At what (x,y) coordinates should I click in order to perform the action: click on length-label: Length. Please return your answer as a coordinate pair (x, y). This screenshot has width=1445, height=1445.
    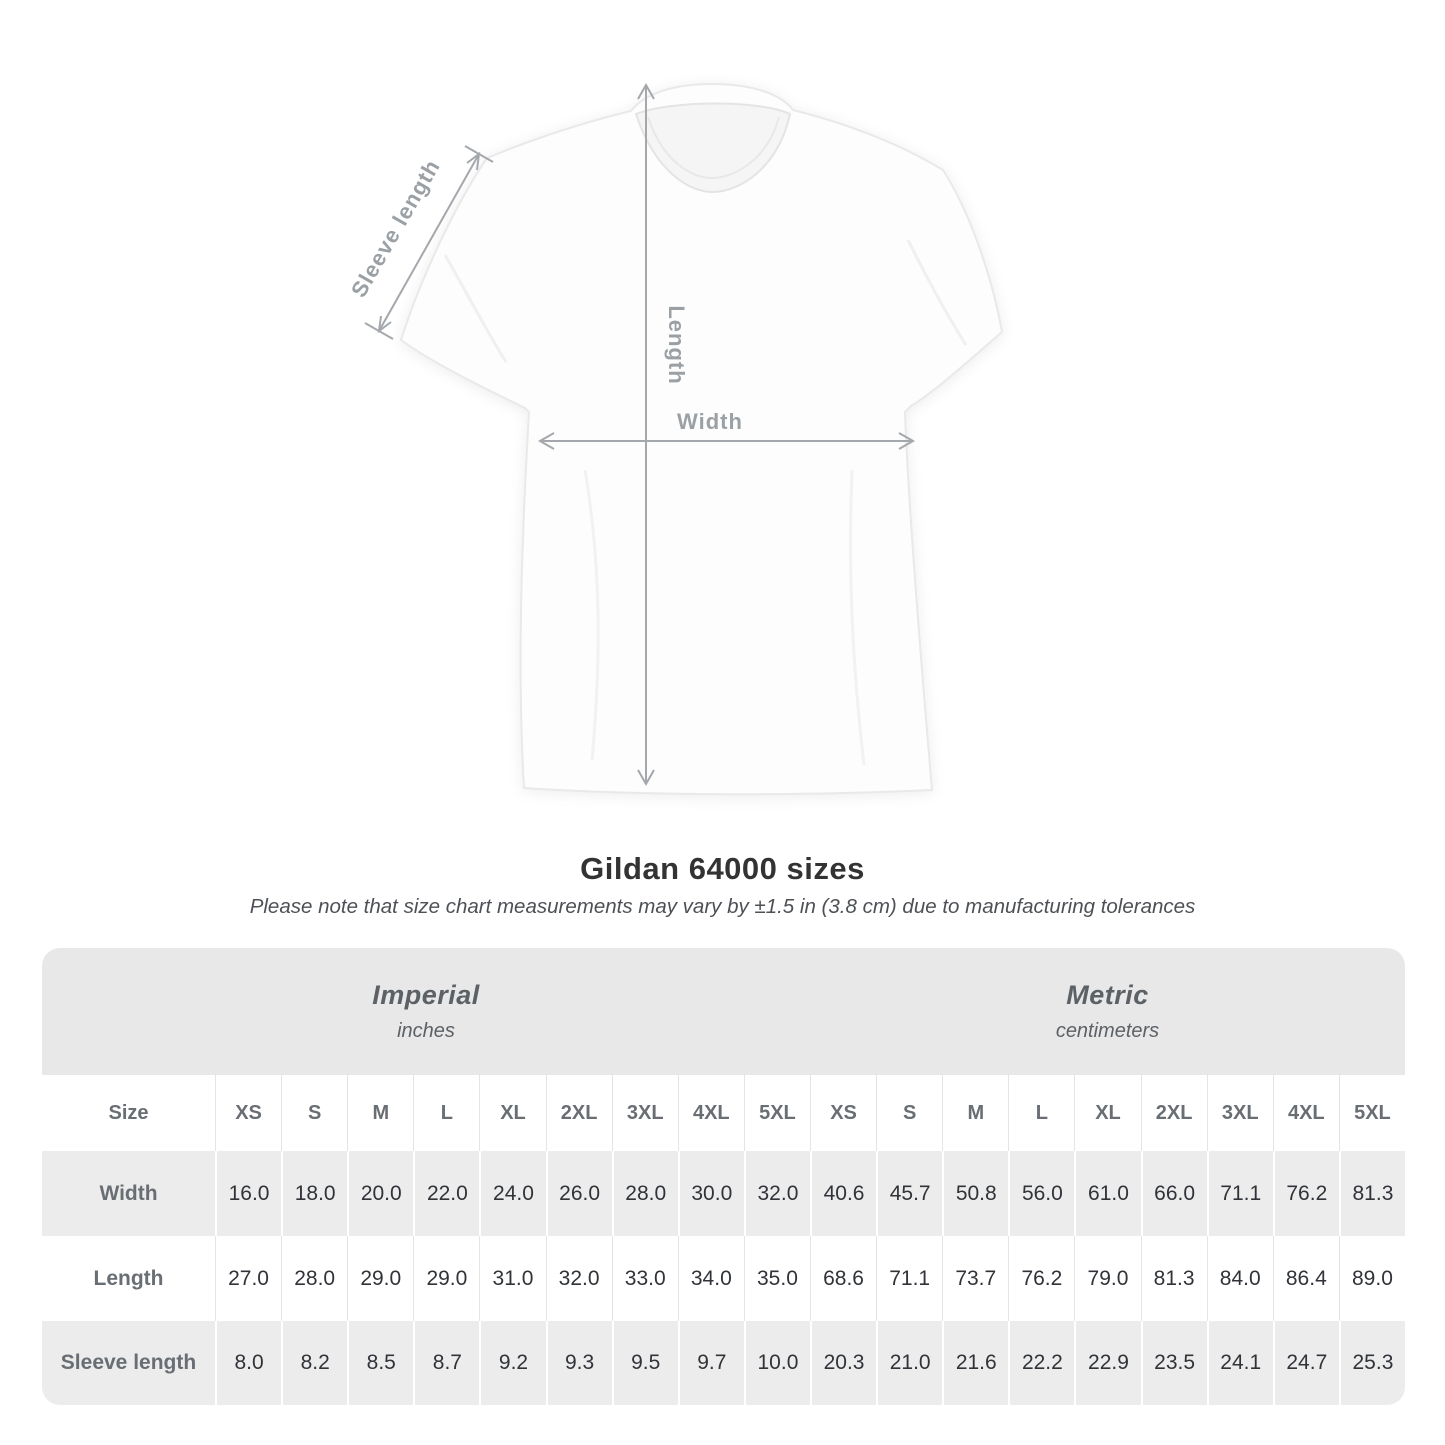
    Looking at the image, I should click on (676, 344).